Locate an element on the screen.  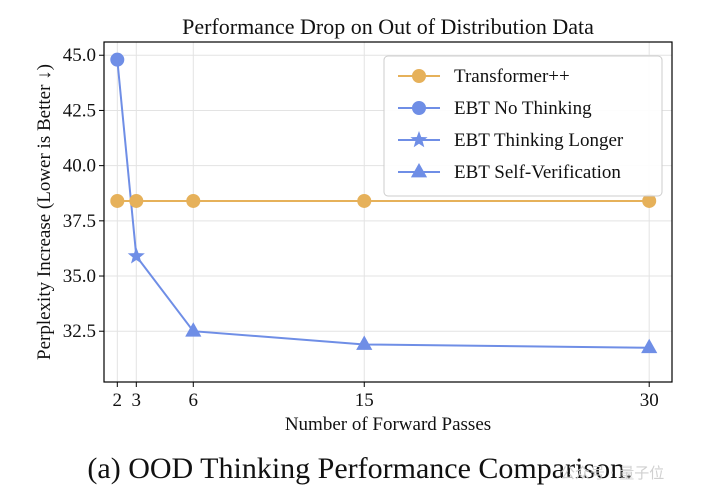
y-tick-label: 42.5 is located at coordinates (79, 110).